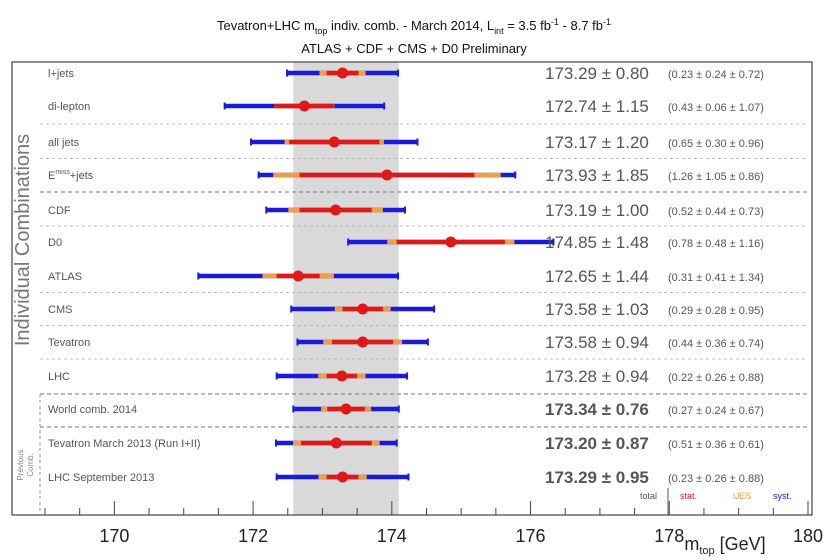 Image resolution: width=827 pixels, height=560 pixels. I want to click on measurement-row: ATLAS 172.65 ± 1.44 (0.31 ± 0.41 ± 1.34), so click(406, 276).